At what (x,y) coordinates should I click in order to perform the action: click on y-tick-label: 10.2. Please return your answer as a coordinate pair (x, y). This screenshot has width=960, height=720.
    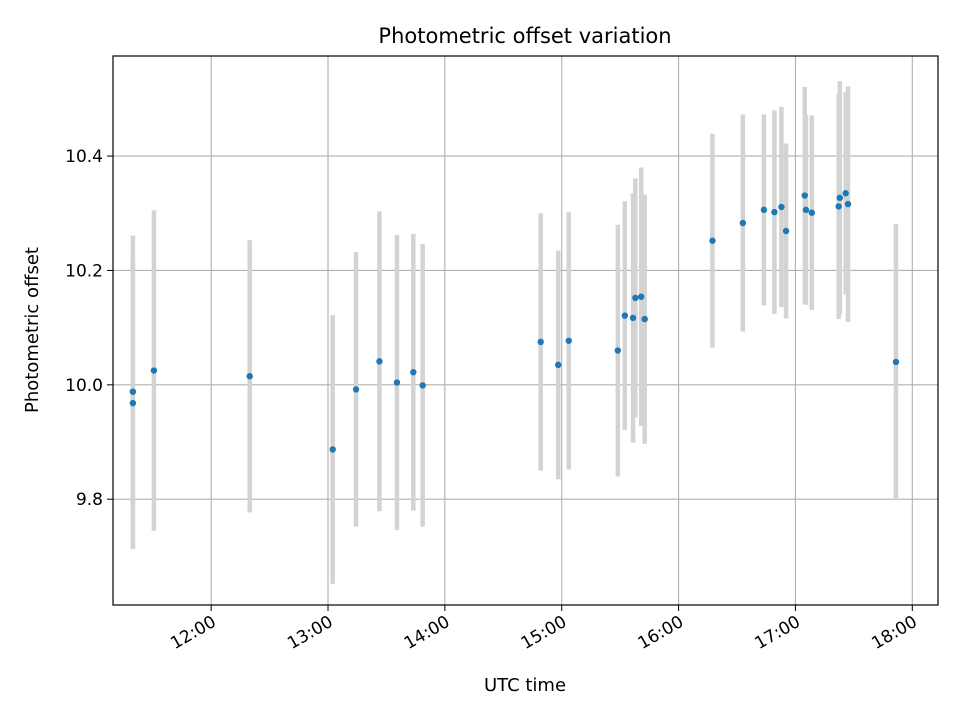
    Looking at the image, I should click on (84, 271).